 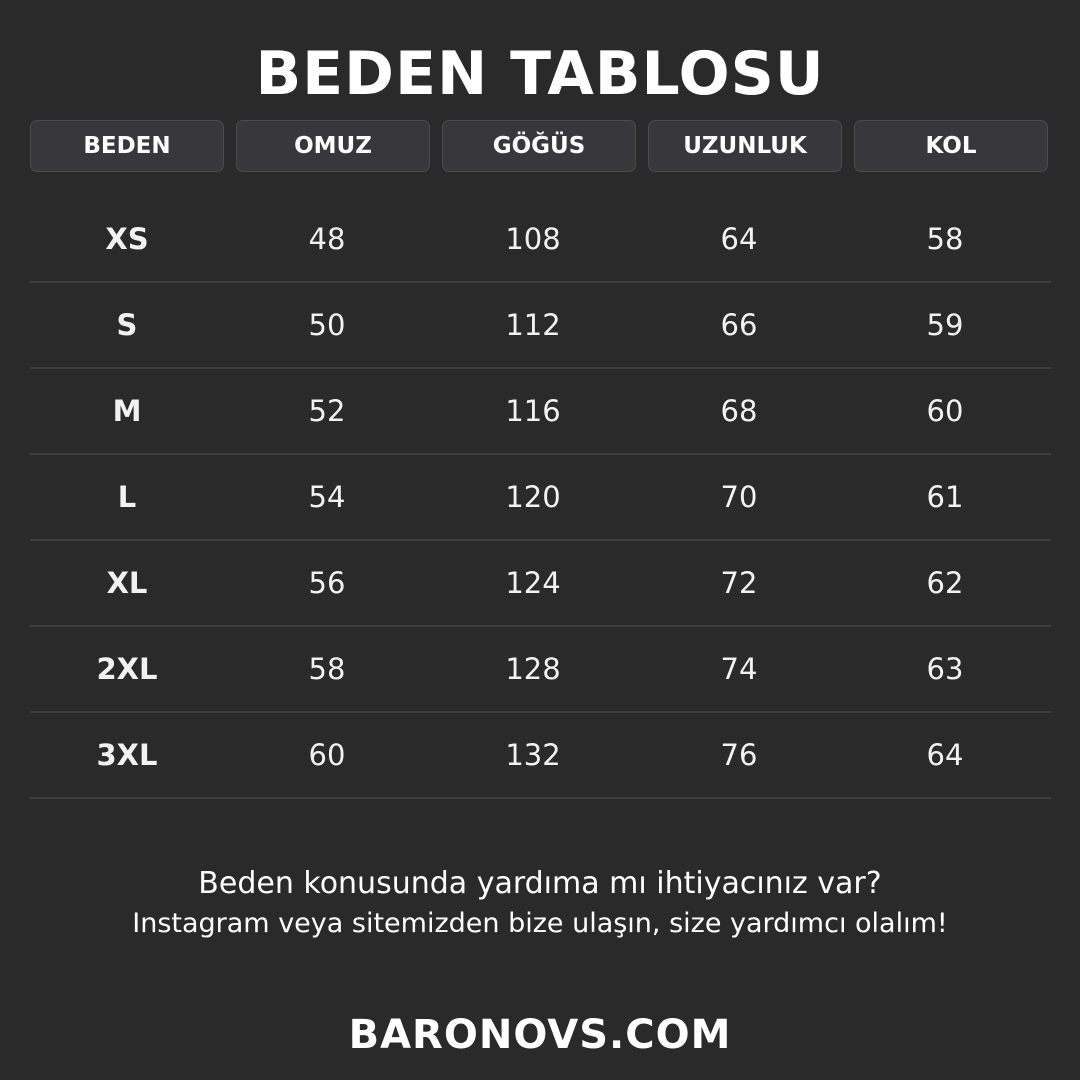 What do you see at coordinates (951, 146) in the screenshot?
I see `column-header-kol: KOL` at bounding box center [951, 146].